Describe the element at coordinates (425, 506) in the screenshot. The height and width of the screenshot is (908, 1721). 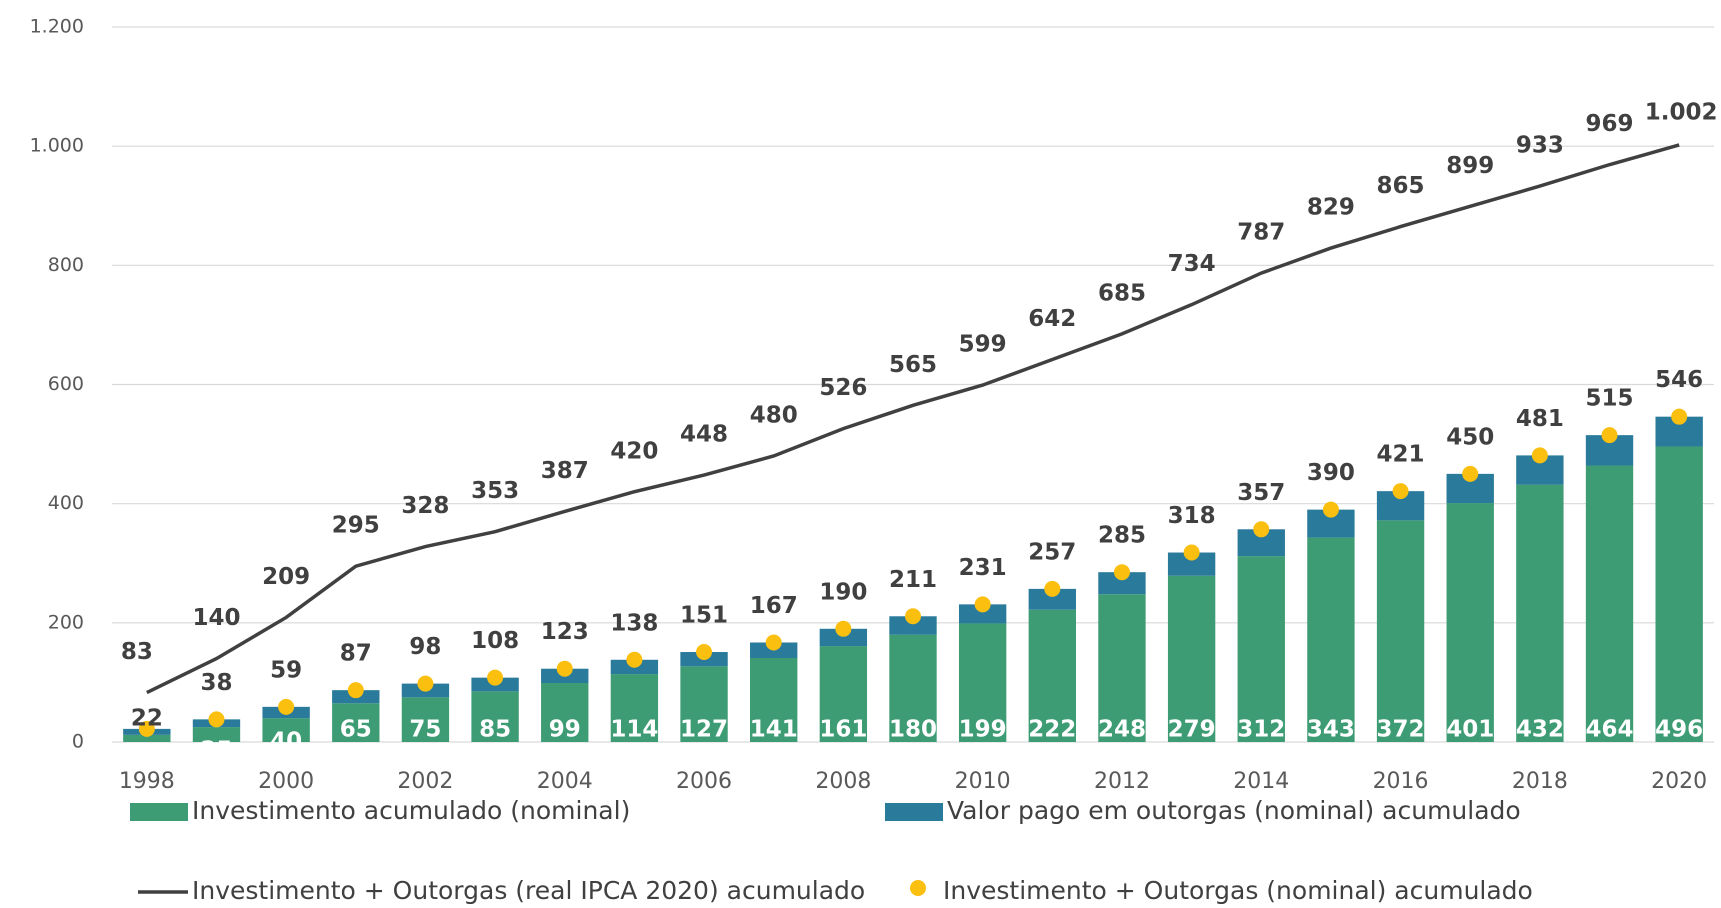
I see `line-label: 328` at that location.